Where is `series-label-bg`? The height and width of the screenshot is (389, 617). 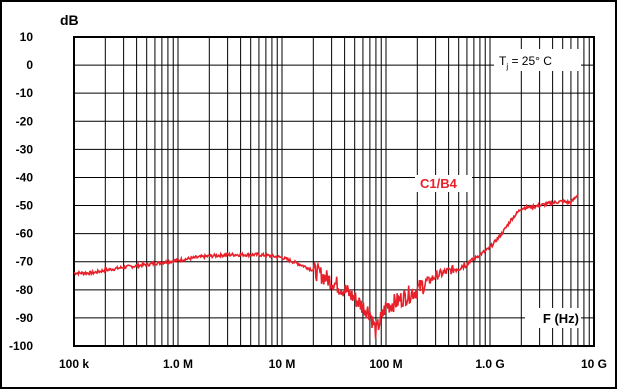
series-label-bg is located at coordinates (443, 183).